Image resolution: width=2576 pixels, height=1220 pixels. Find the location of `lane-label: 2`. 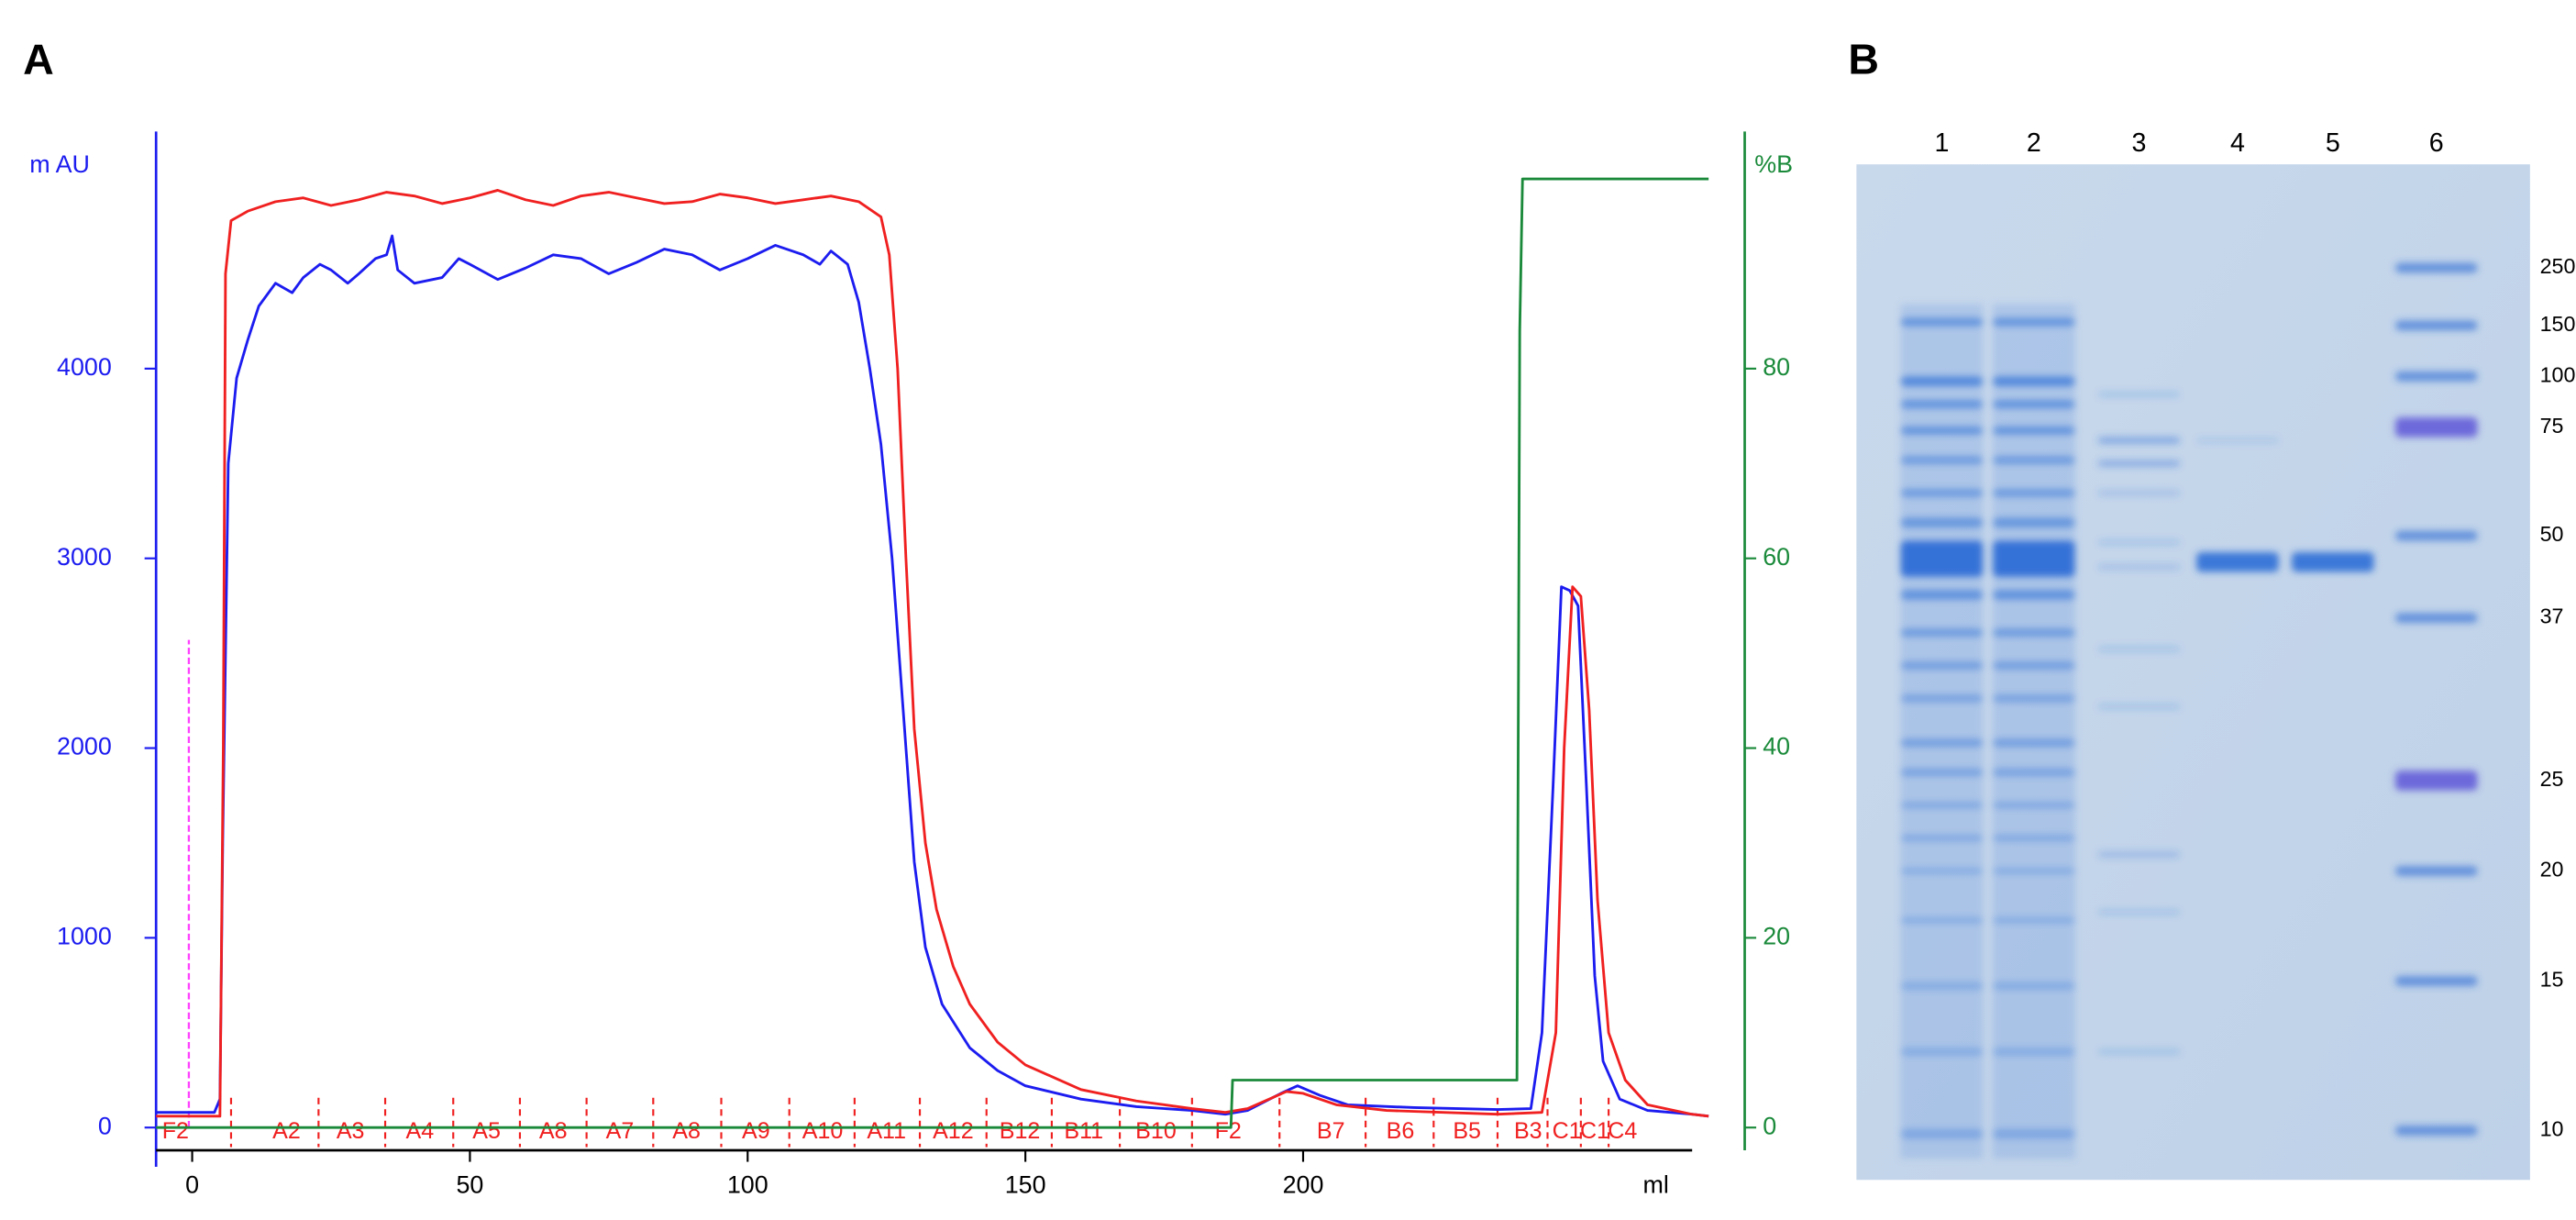

lane-label: 2 is located at coordinates (2034, 143).